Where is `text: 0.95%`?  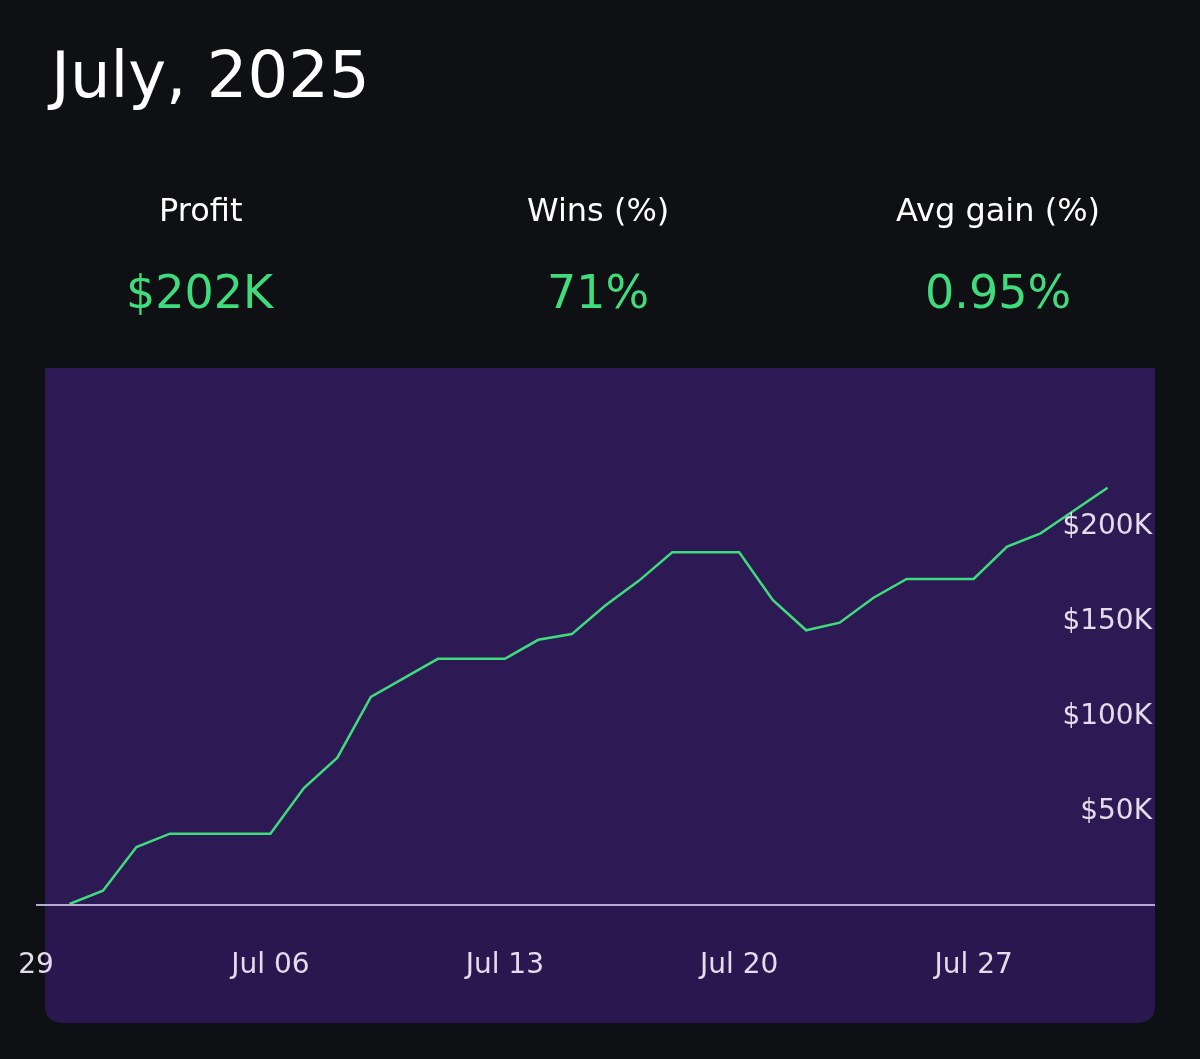 text: 0.95% is located at coordinates (998, 292).